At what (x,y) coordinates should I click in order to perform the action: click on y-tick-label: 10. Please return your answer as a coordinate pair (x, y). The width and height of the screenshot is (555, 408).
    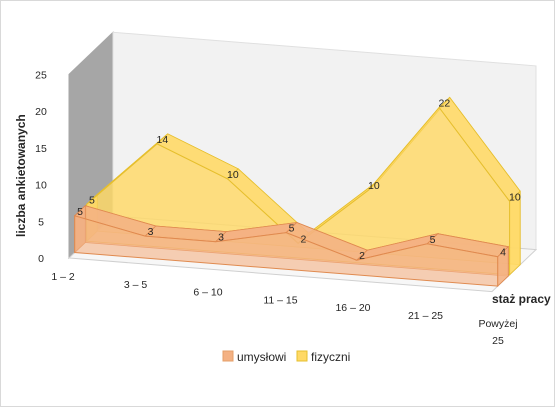
    Looking at the image, I should click on (41, 186).